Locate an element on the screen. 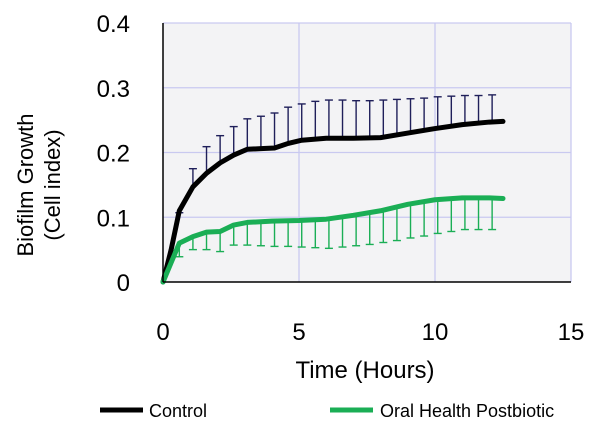 This screenshot has width=608, height=435. y-axis-title-line1: Biofilm Growth is located at coordinates (25, 184).